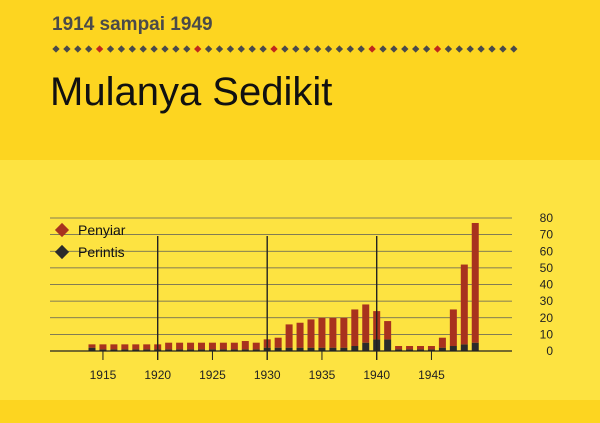 The width and height of the screenshot is (600, 423). Describe the element at coordinates (90, 241) in the screenshot. I see `legend: Penyiar Perintis` at that location.